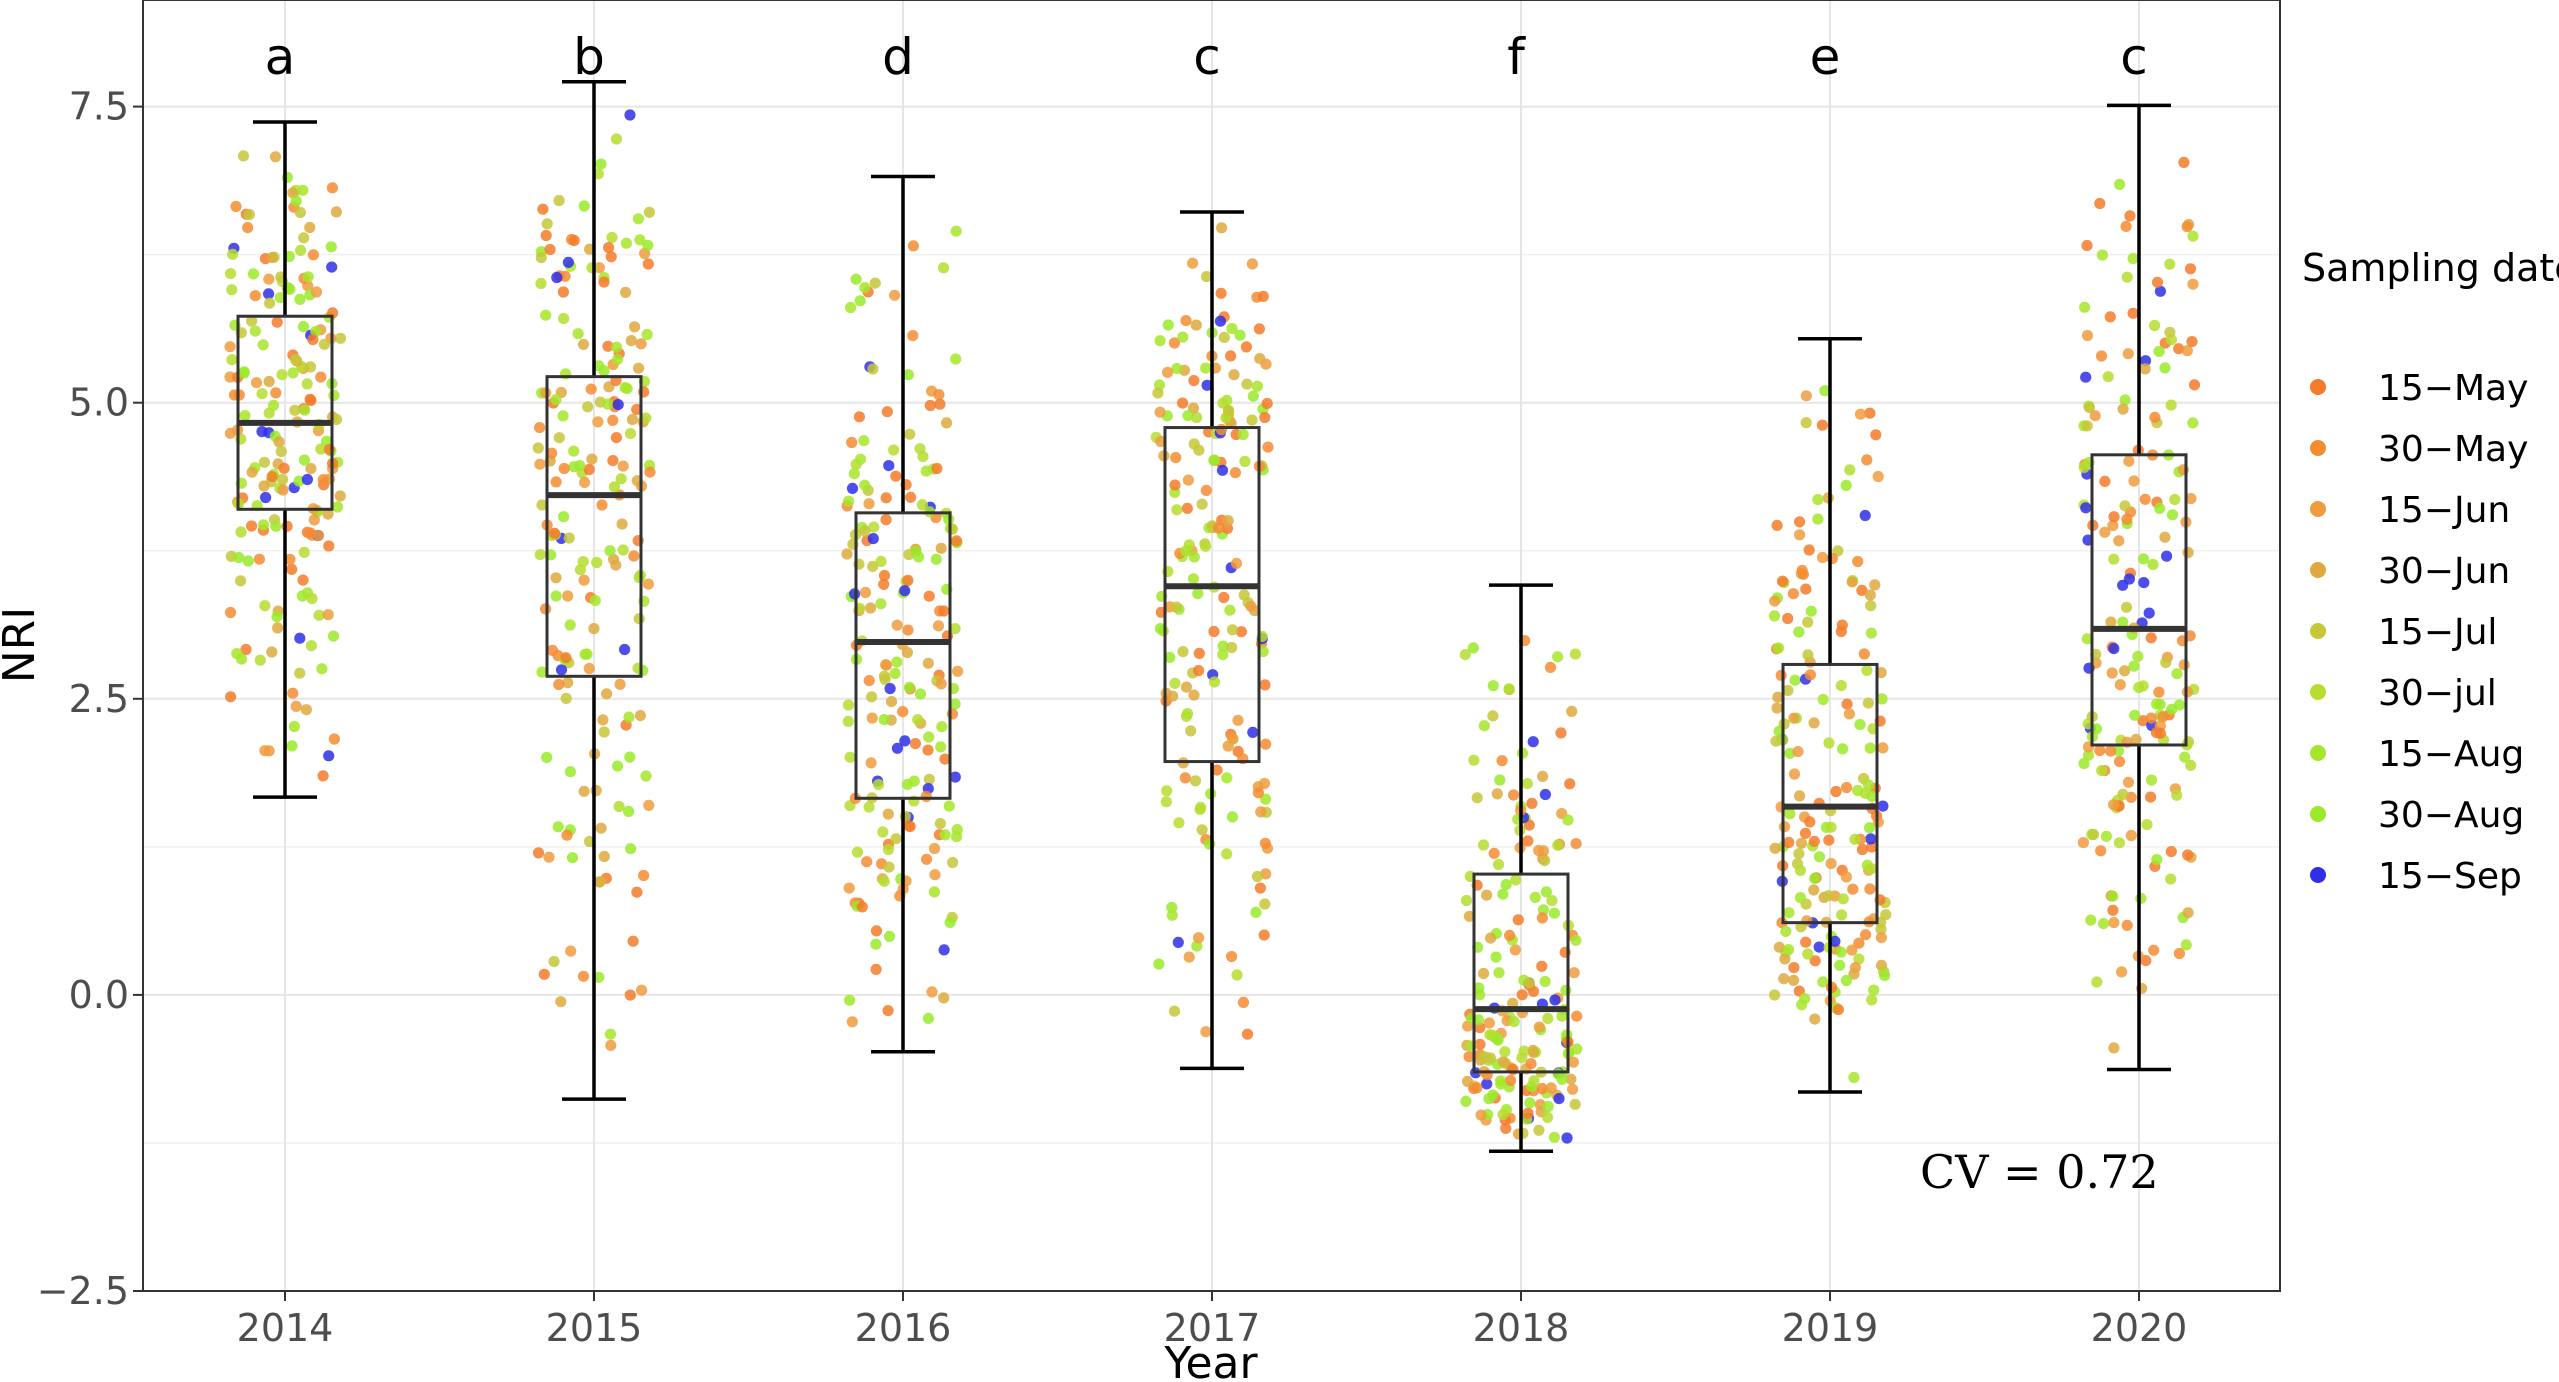 This screenshot has height=1382, width=2559. Describe the element at coordinates (1516, 57) in the screenshot. I see `significance-letter: f` at that location.